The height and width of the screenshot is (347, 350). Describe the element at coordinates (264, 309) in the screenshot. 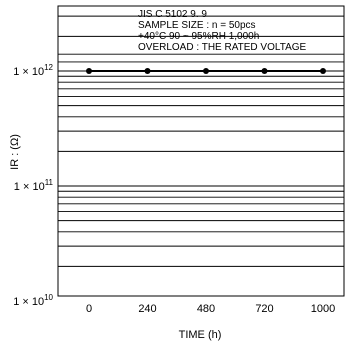

I see `x-tick-label: 720` at that location.